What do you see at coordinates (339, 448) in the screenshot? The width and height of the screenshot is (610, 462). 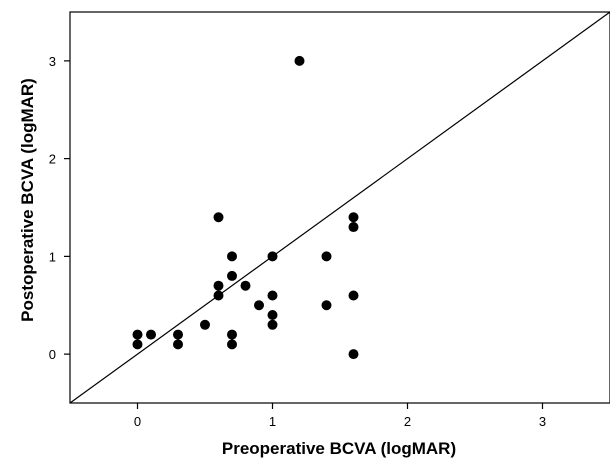 I see `x-axis-title: Preoperative BCVA (logMAR)` at bounding box center [339, 448].